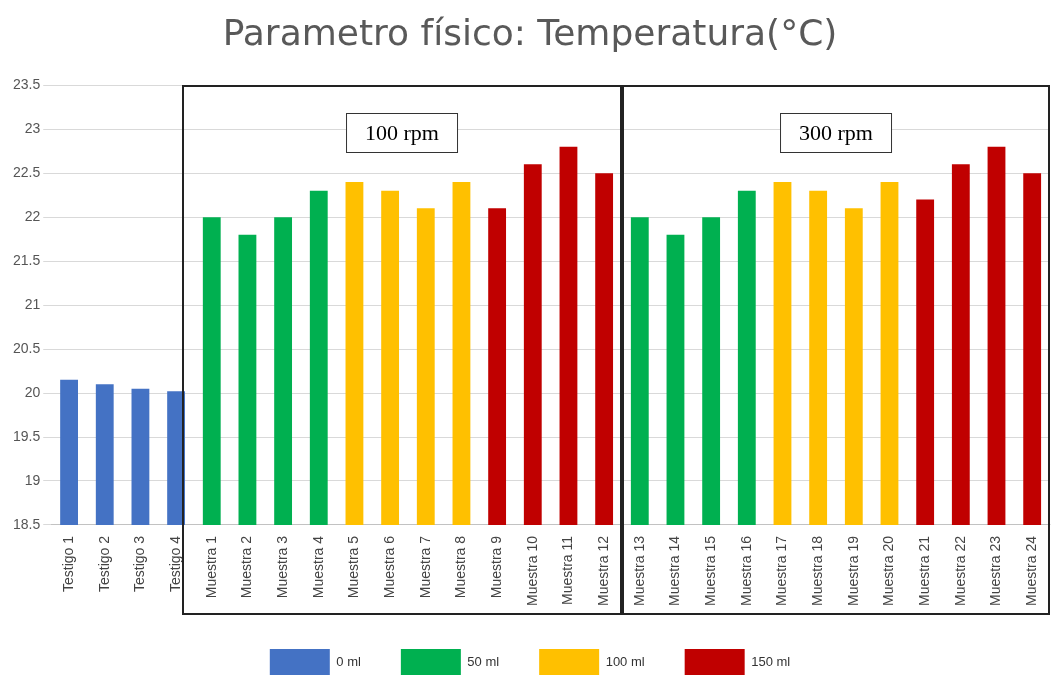 Image resolution: width=1054 pixels, height=685 pixels. I want to click on x-tick-label: Muestra 20, so click(888, 571).